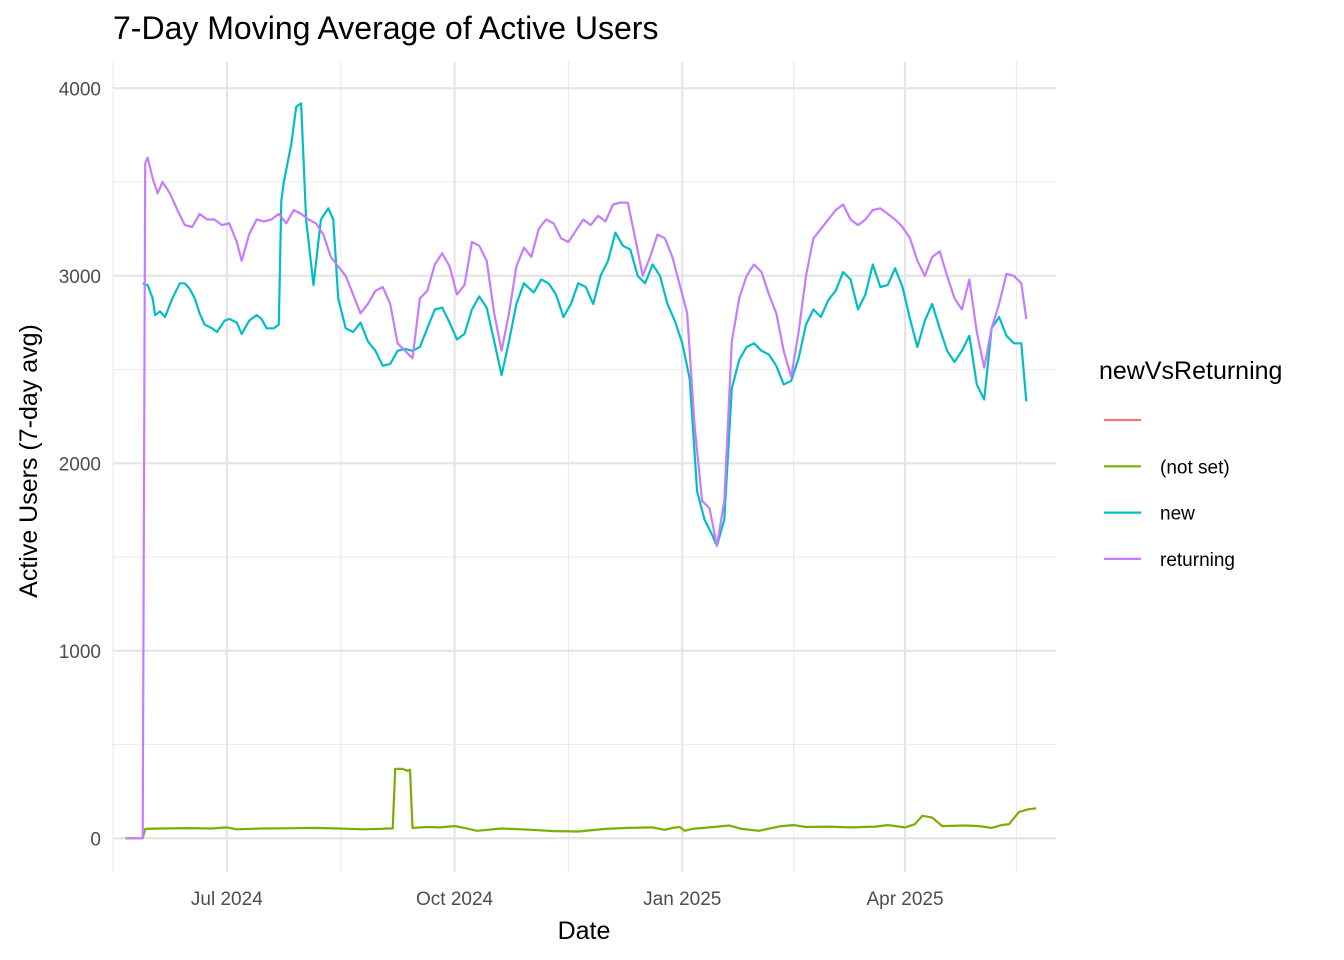  What do you see at coordinates (567, 899) in the screenshot?
I see `x-axis-ticks: Jul 2024 Oct 2024 Jan 2025 Apr 2025` at bounding box center [567, 899].